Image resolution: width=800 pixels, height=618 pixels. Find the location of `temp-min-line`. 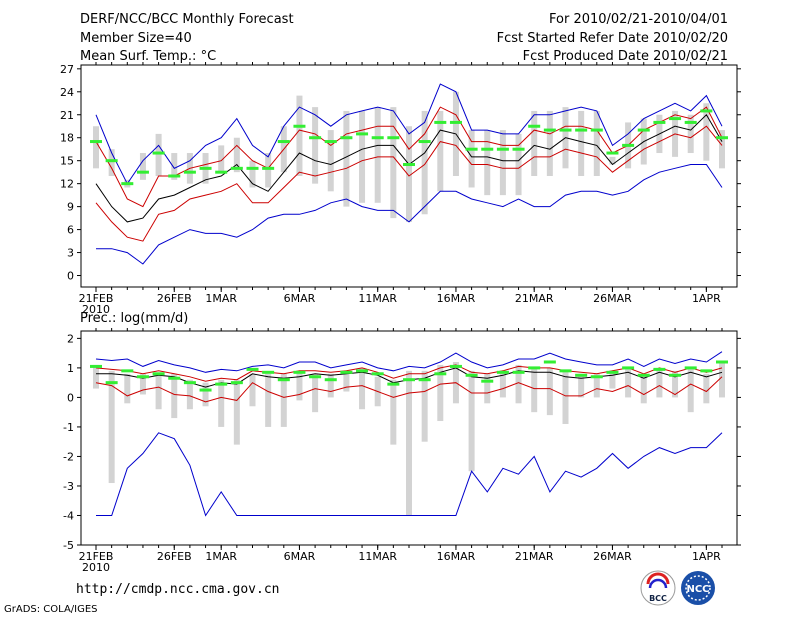

temp-min-line is located at coordinates (409, 214).